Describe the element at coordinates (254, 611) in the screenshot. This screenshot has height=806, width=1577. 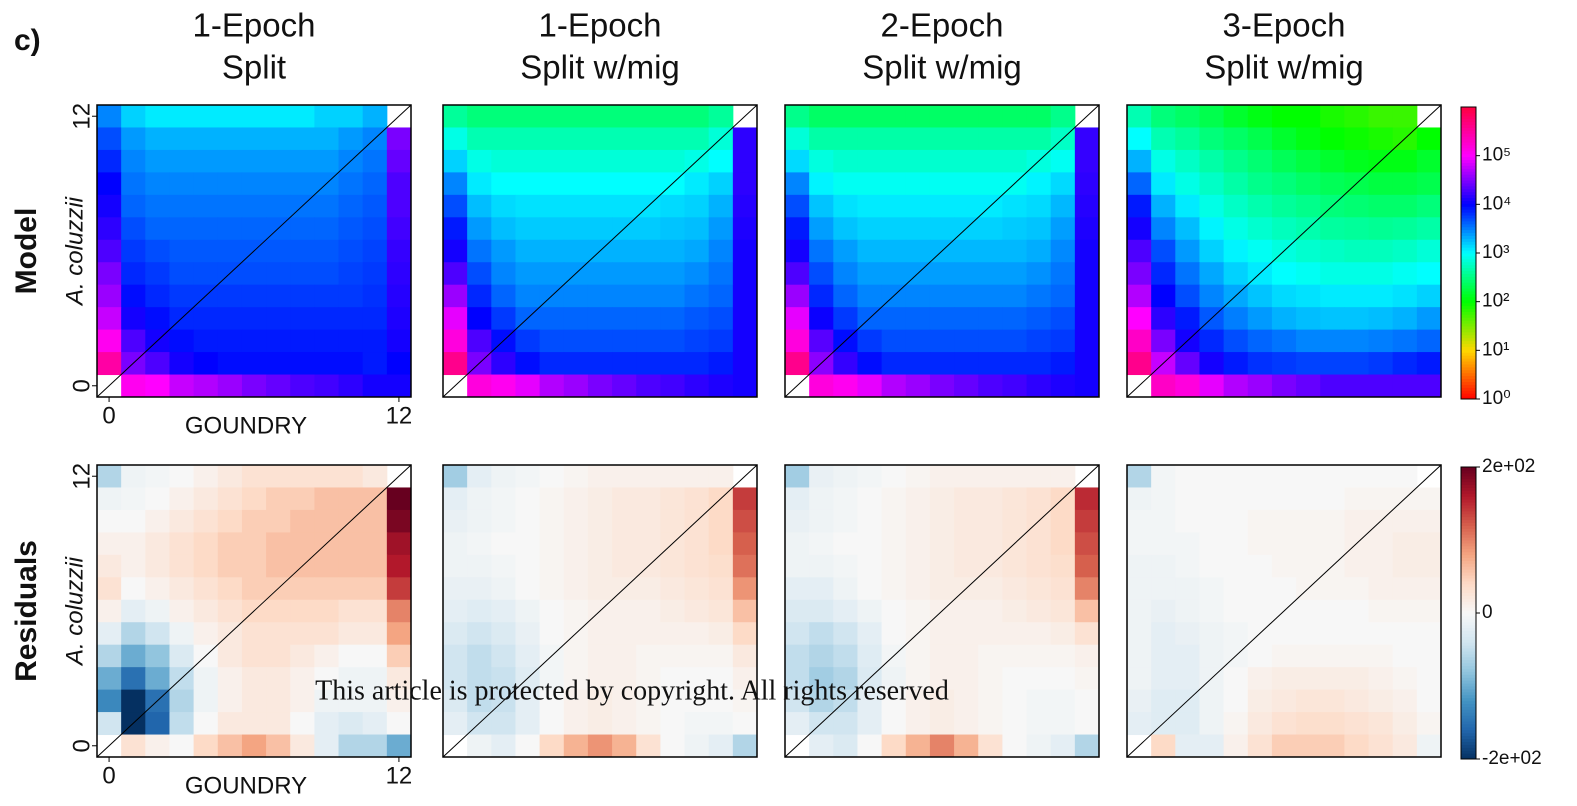
I see `panel-frame` at that location.